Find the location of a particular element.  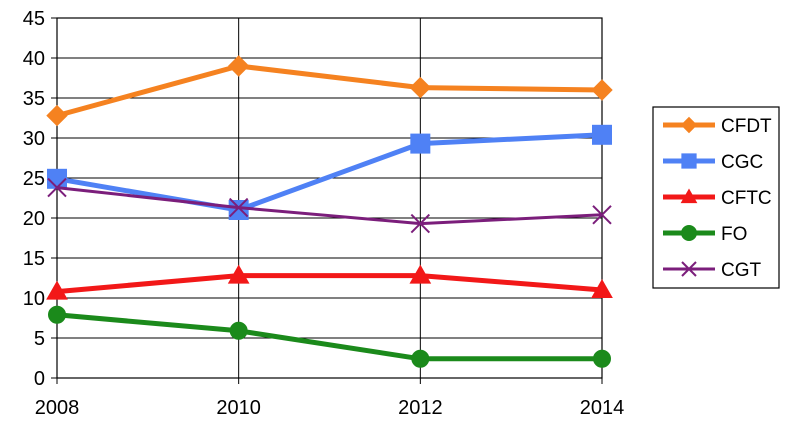

series-line-cfdt is located at coordinates (329, 91).